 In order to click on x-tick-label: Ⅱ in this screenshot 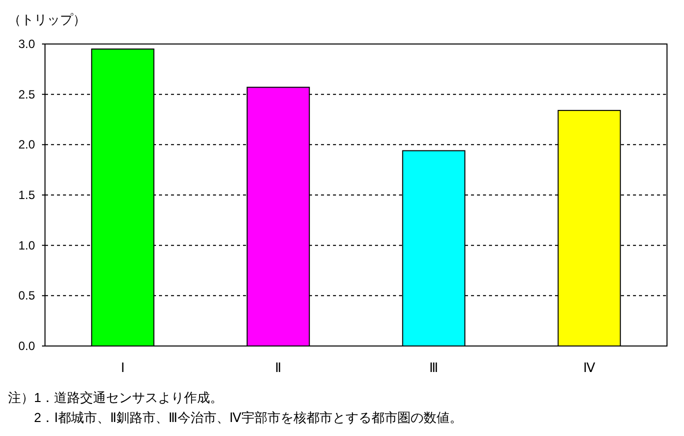, I will do `click(278, 367)`.